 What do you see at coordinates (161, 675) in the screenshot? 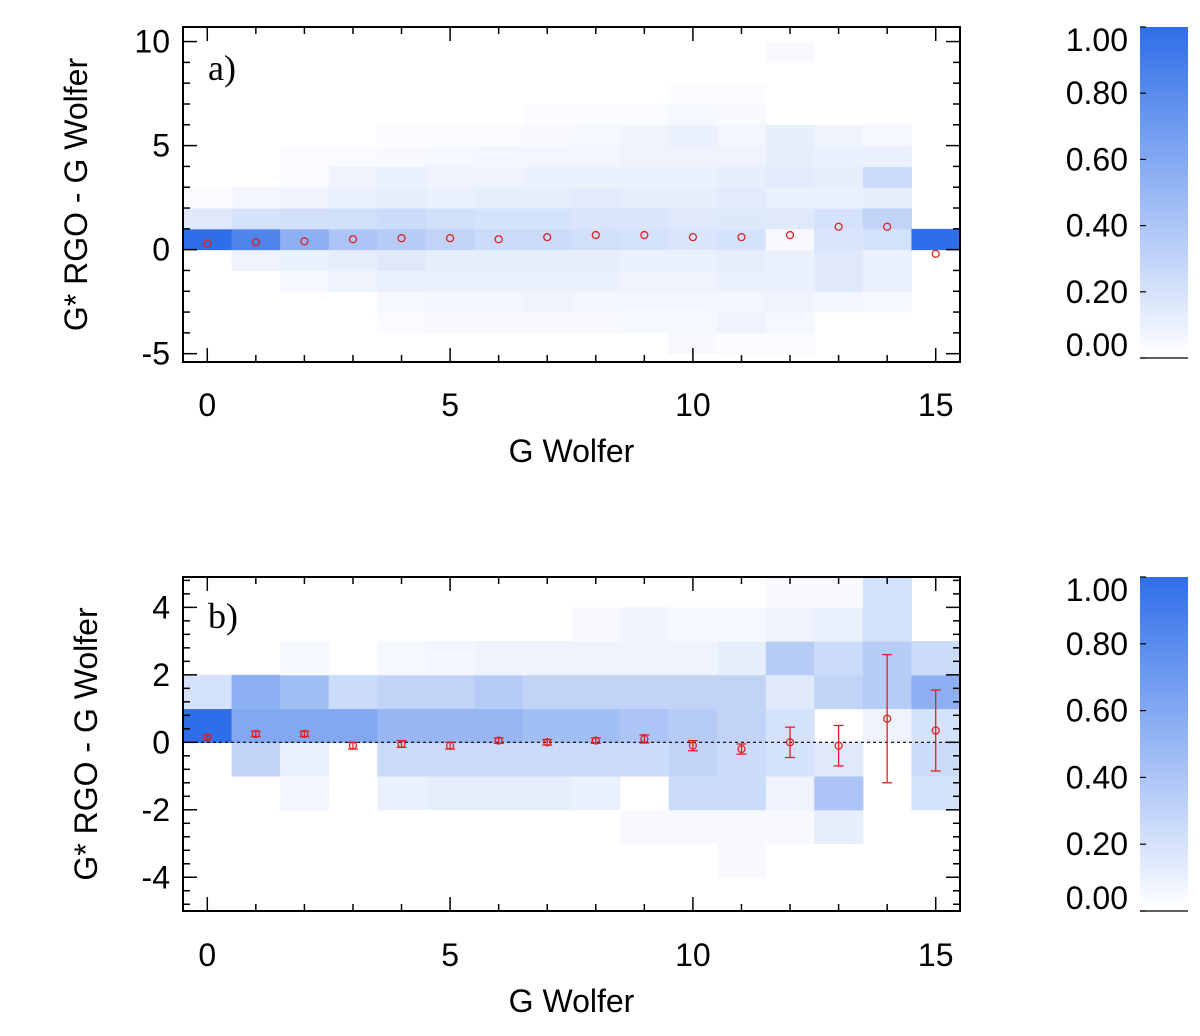
I see `y-tick-label: 2` at bounding box center [161, 675].